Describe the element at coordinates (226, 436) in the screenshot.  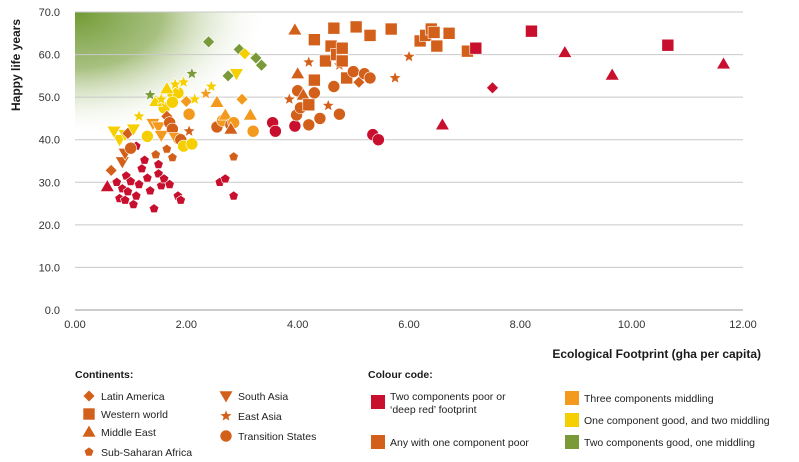
I see `legend-circle-icon` at that location.